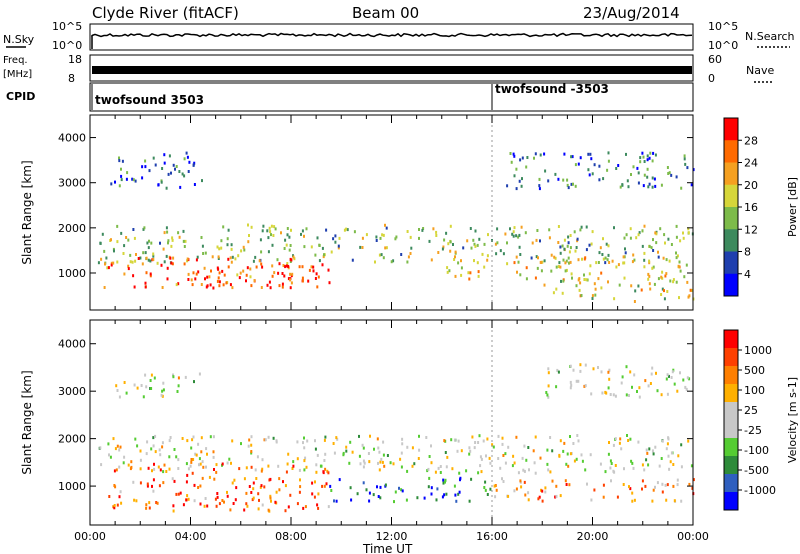 The width and height of the screenshot is (800, 554). Describe the element at coordinates (792, 207) in the screenshot. I see `colorbar-label: Power [dB]` at that location.